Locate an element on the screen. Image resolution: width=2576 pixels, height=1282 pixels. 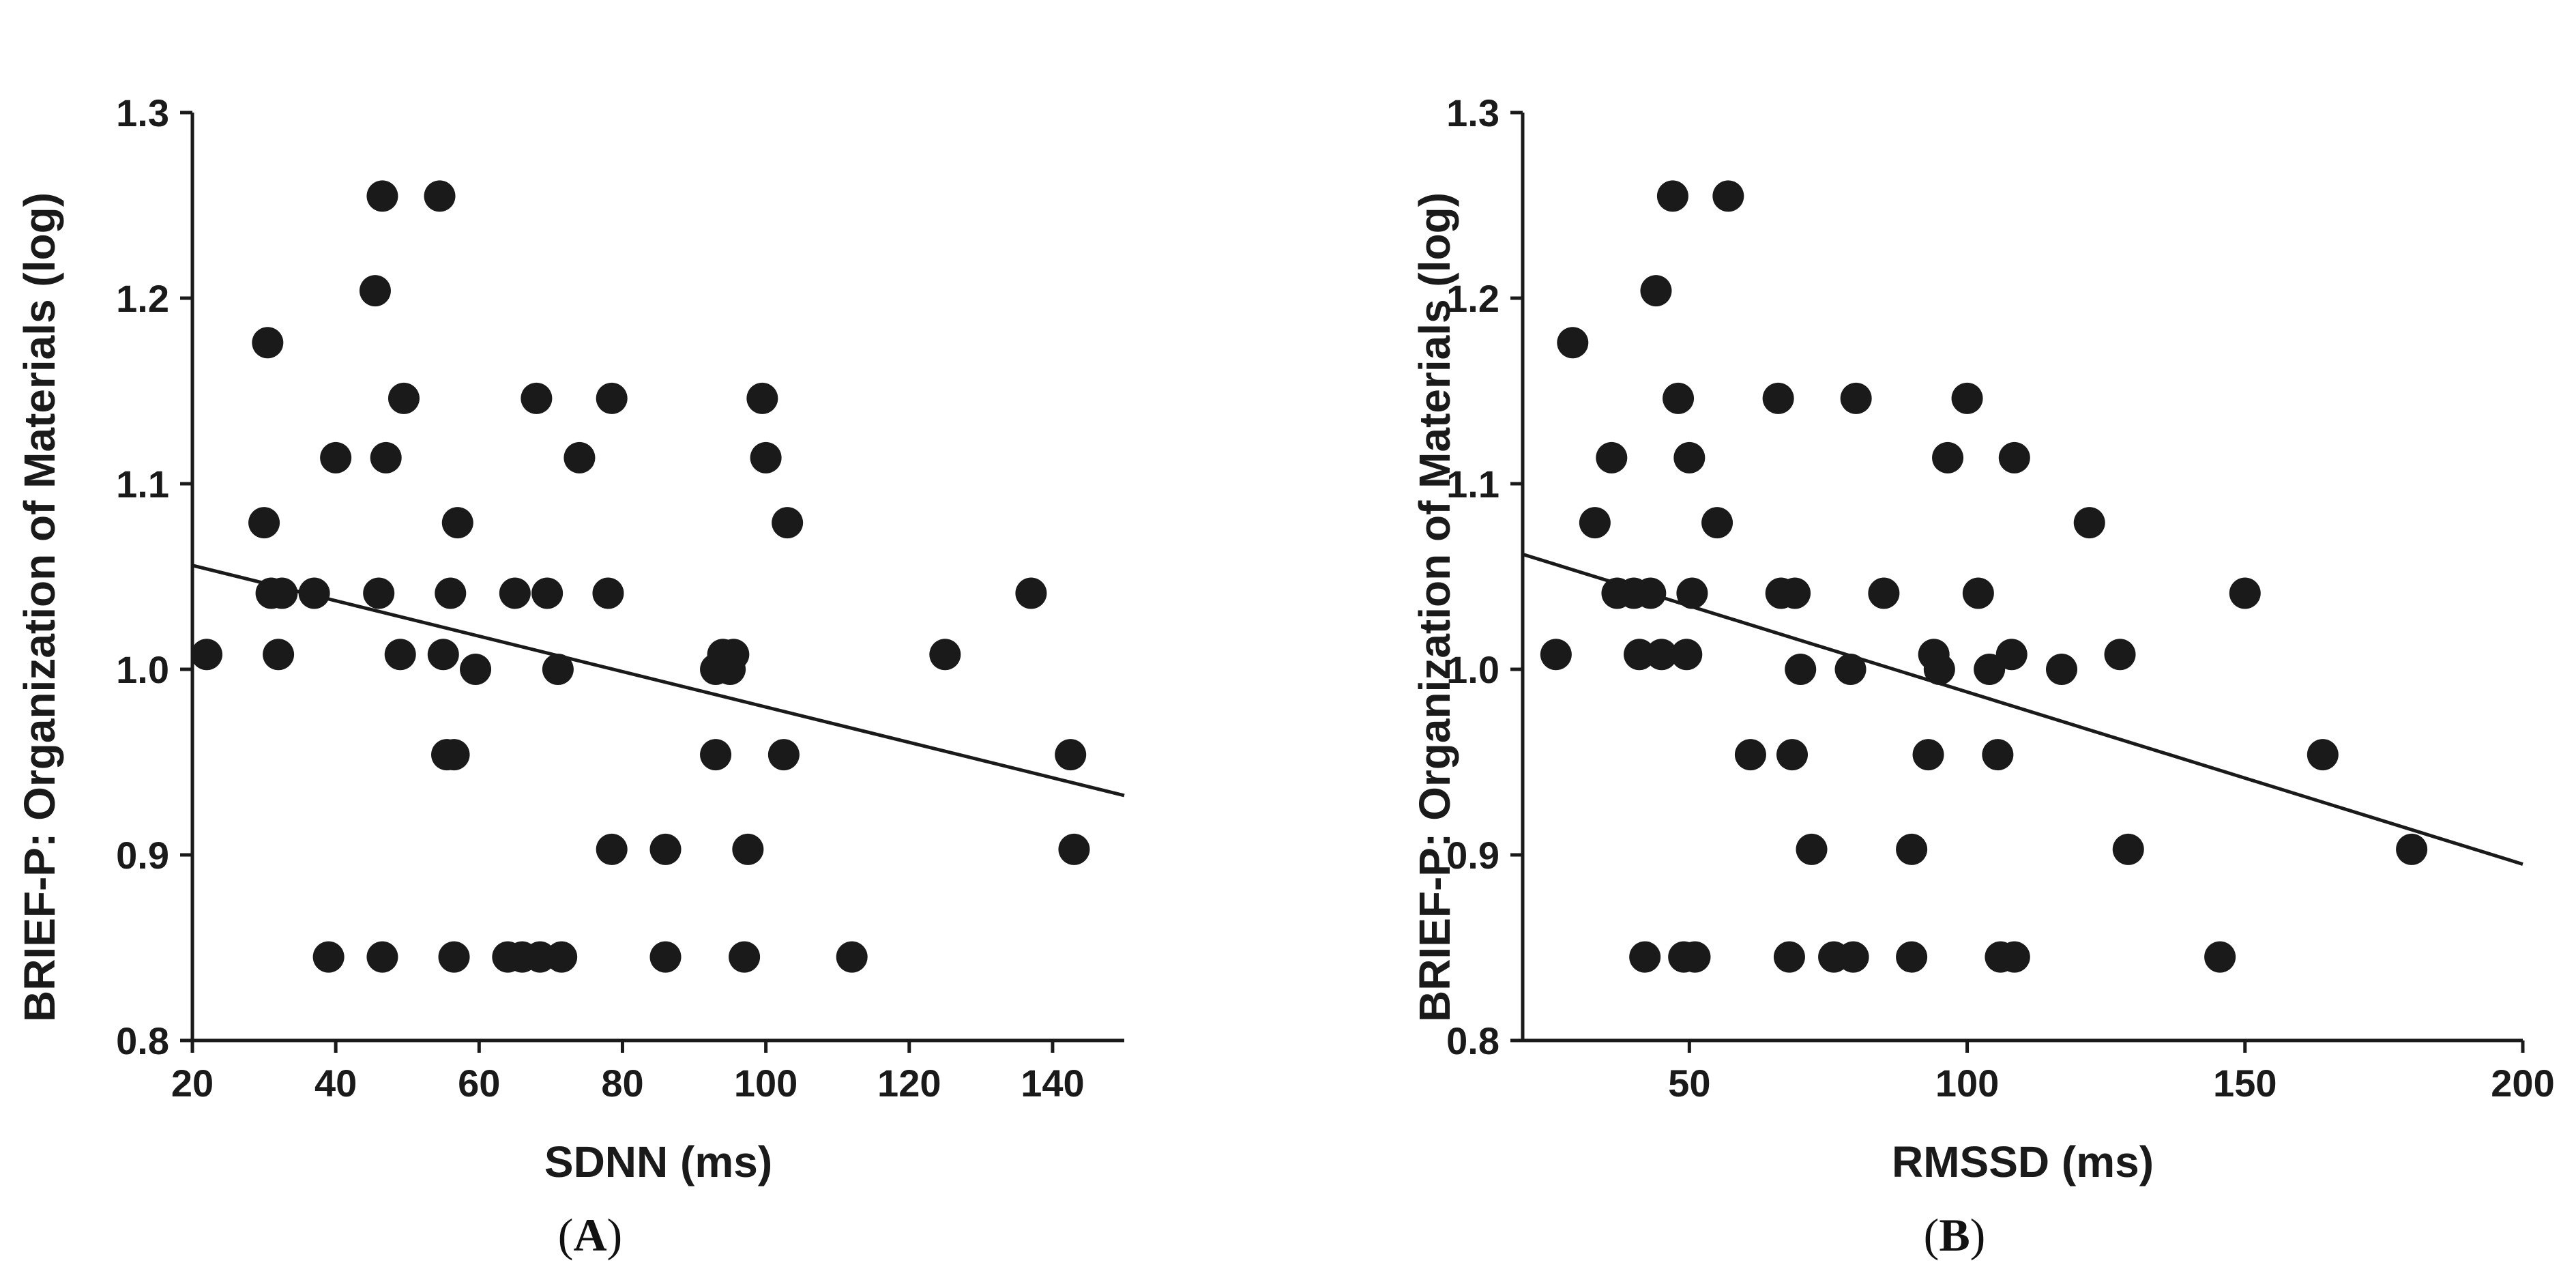
x-tick-label: 200 is located at coordinates (2522, 1083).